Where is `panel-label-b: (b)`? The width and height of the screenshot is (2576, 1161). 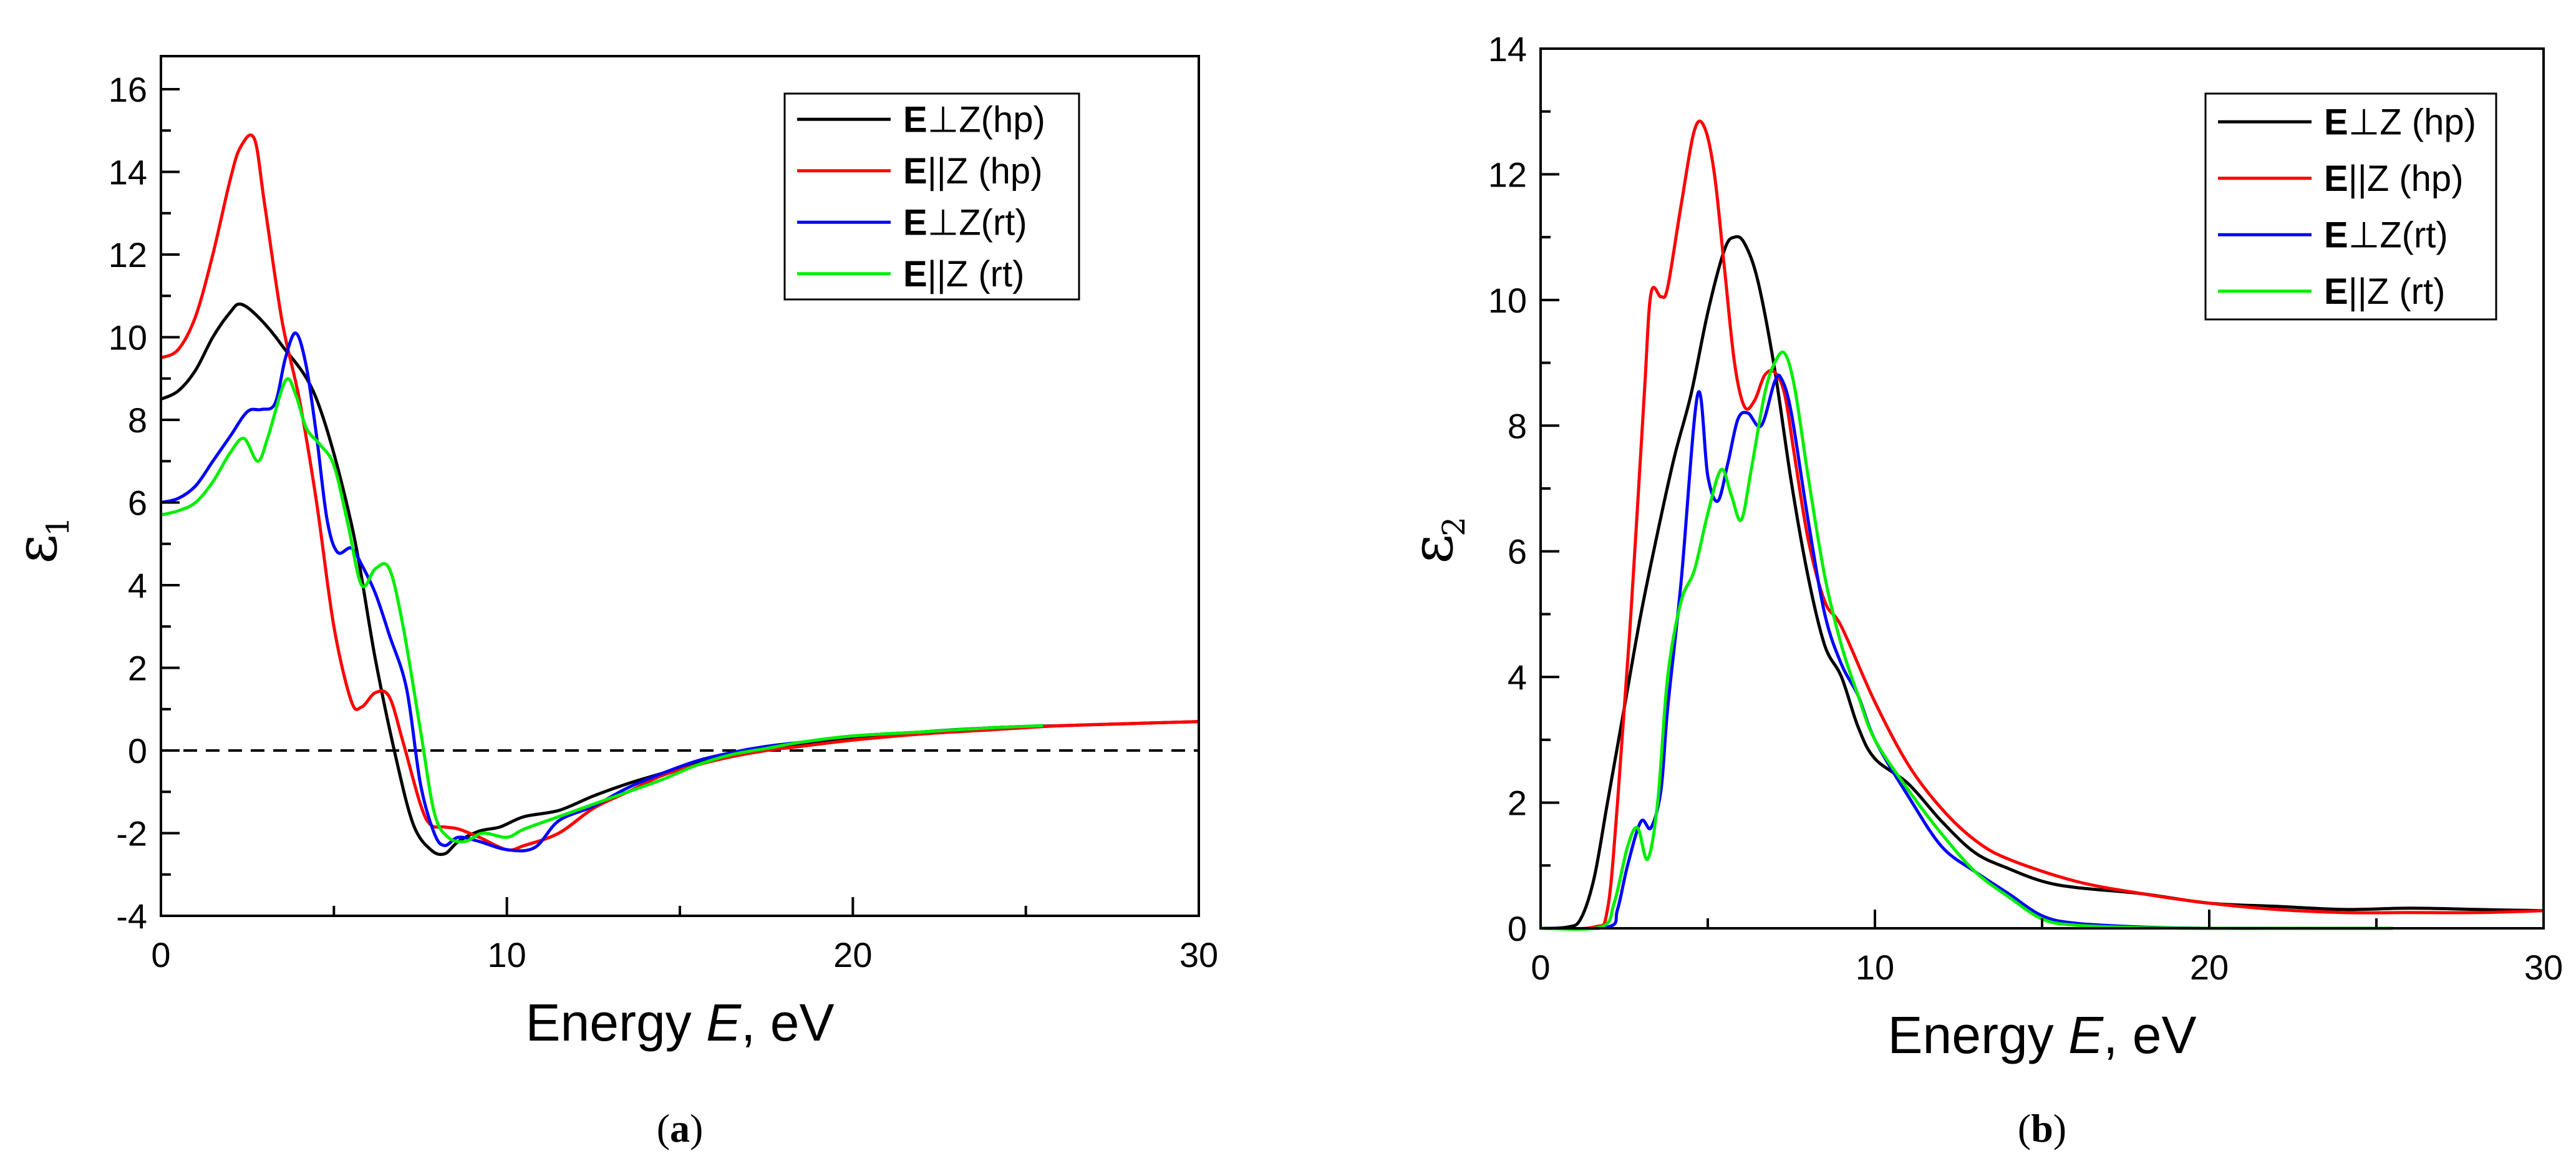 panel-label-b: (b) is located at coordinates (2042, 1128).